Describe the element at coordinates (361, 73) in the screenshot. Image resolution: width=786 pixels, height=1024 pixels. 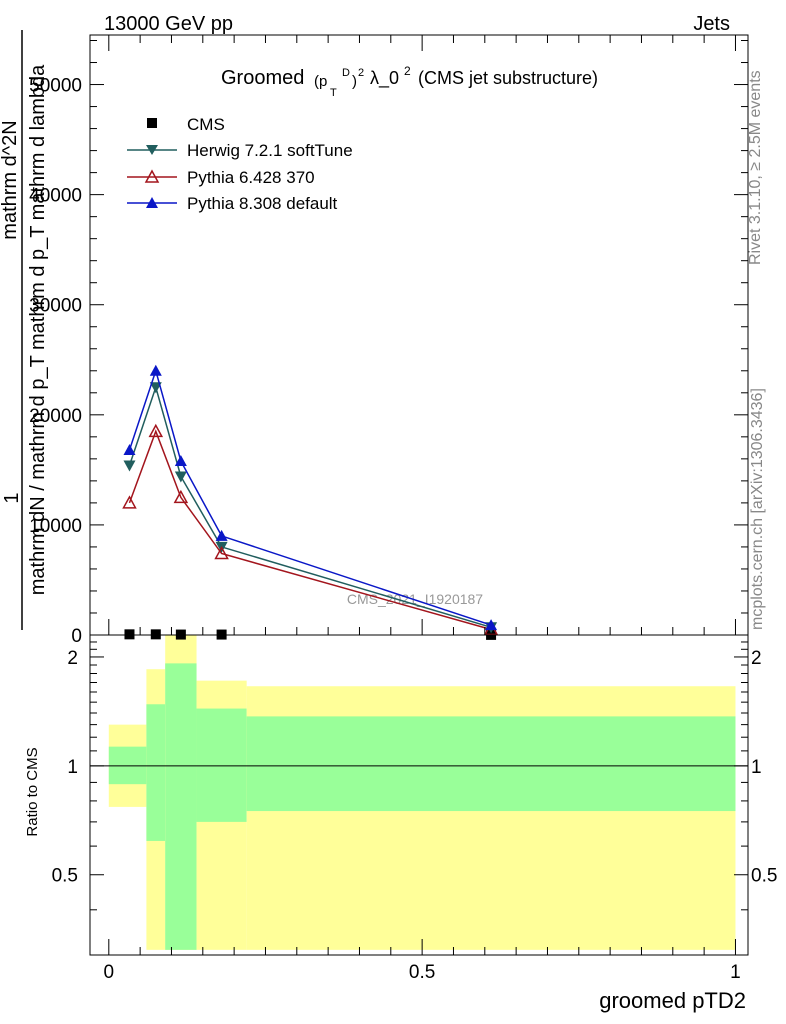
I see `title-sup2: 2` at that location.